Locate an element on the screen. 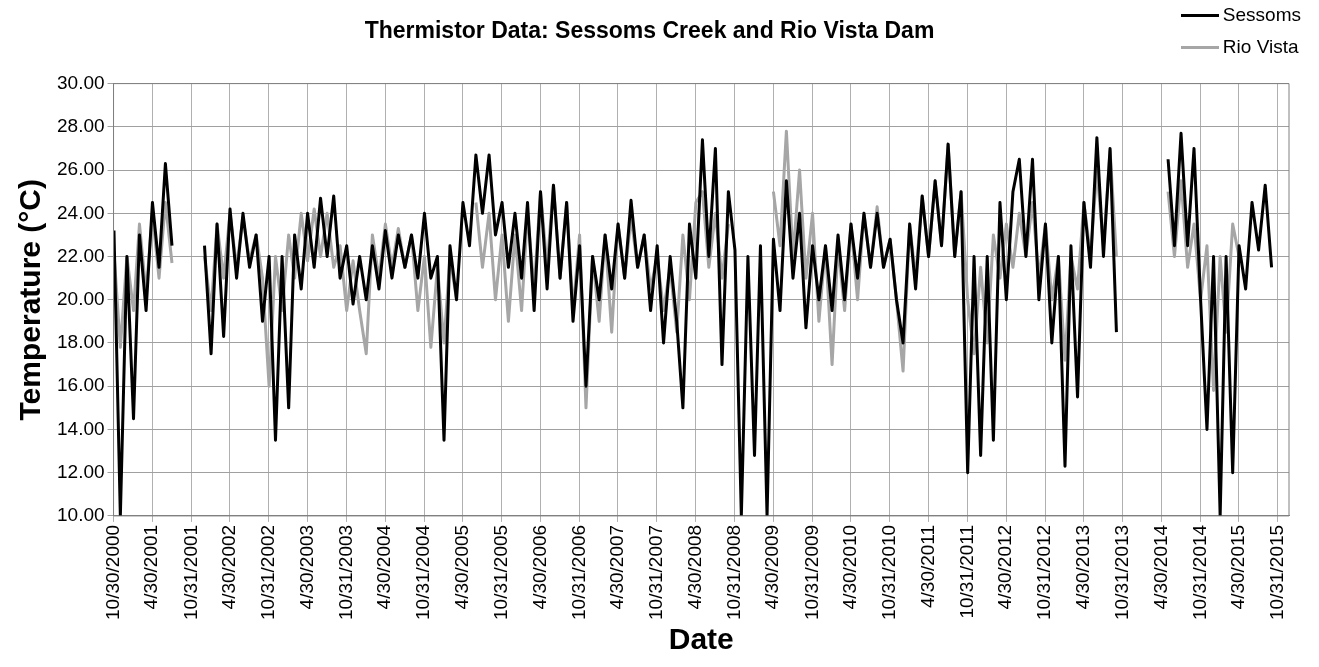  x-tick-label: 4/30/2013 is located at coordinates (1082, 567).